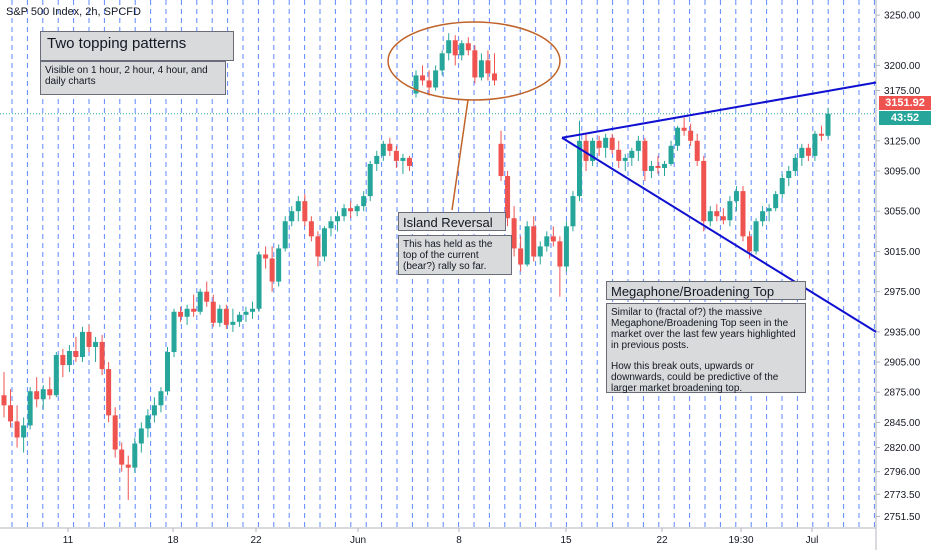 The width and height of the screenshot is (932, 550). What do you see at coordinates (68, 540) in the screenshot?
I see `time-tick-label: 11` at bounding box center [68, 540].